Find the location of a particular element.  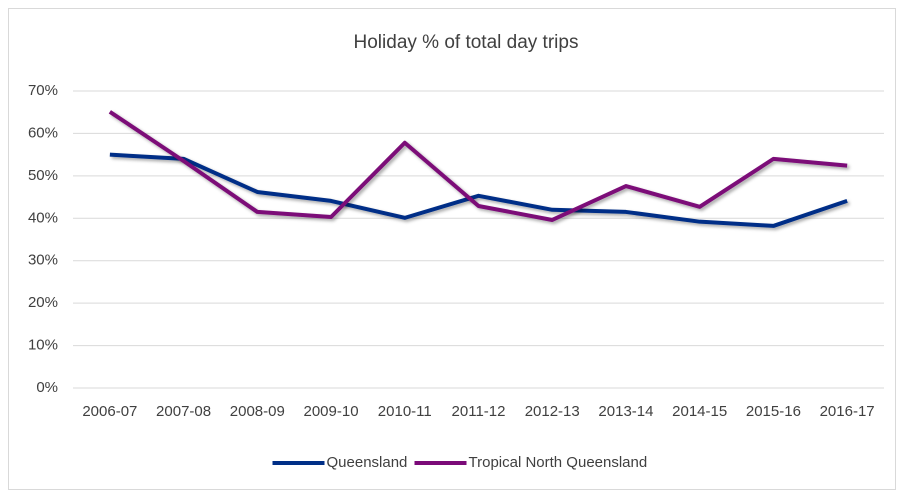

y-tick-label: 20% is located at coordinates (43, 302).